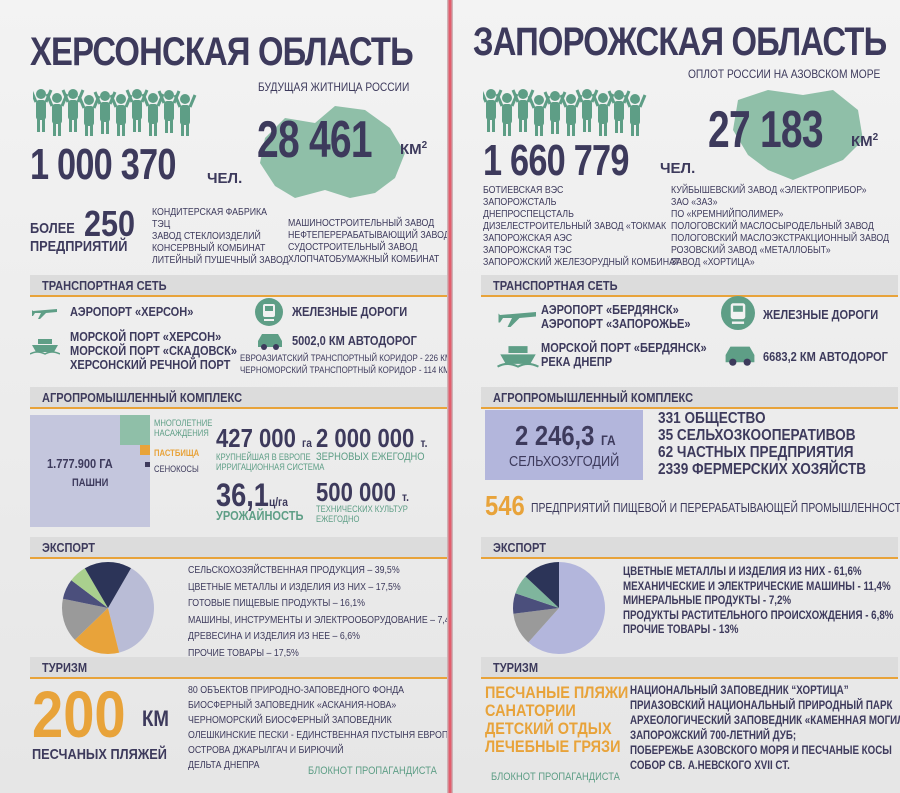  What do you see at coordinates (362, 509) in the screenshot?
I see `tech-line: Технических культур` at bounding box center [362, 509].